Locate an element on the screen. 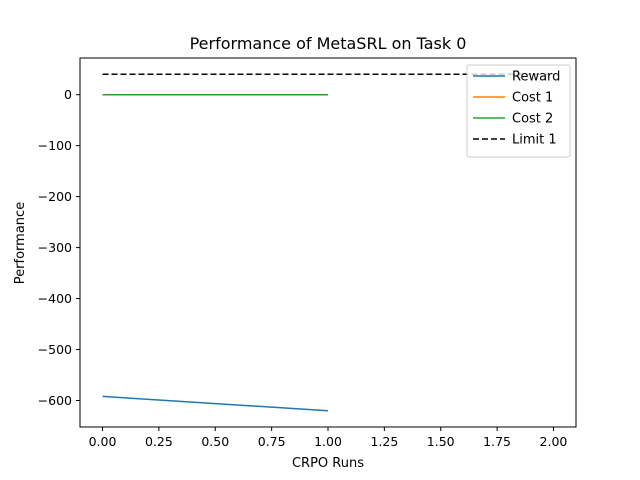  x-tick-label: 0.75 is located at coordinates (272, 441).